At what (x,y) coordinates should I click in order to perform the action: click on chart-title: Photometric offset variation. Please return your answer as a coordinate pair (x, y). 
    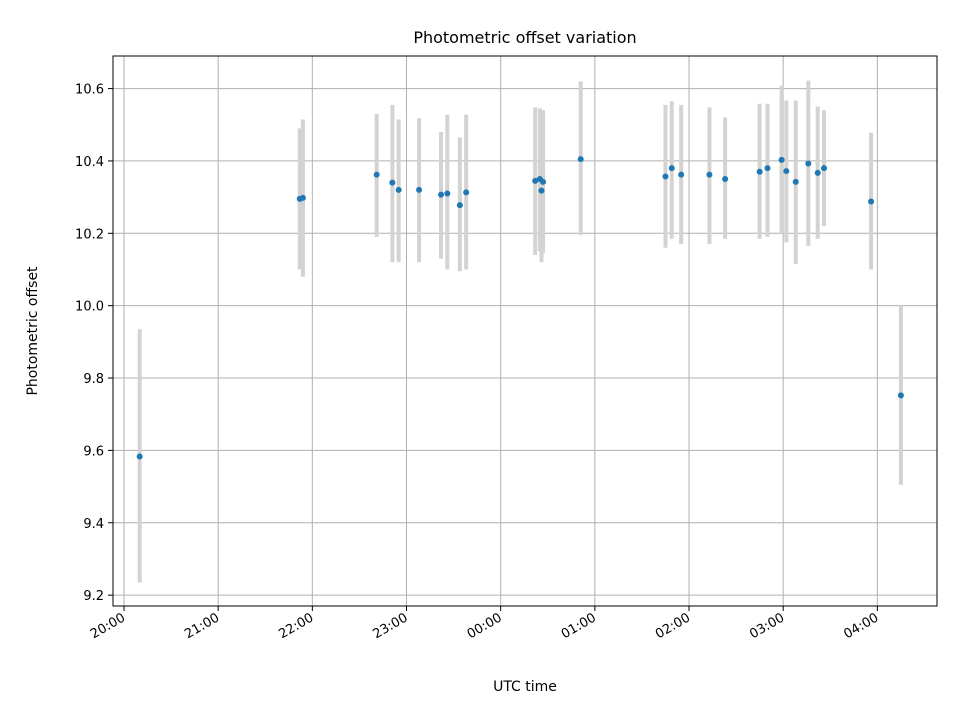
    Looking at the image, I should click on (524, 37).